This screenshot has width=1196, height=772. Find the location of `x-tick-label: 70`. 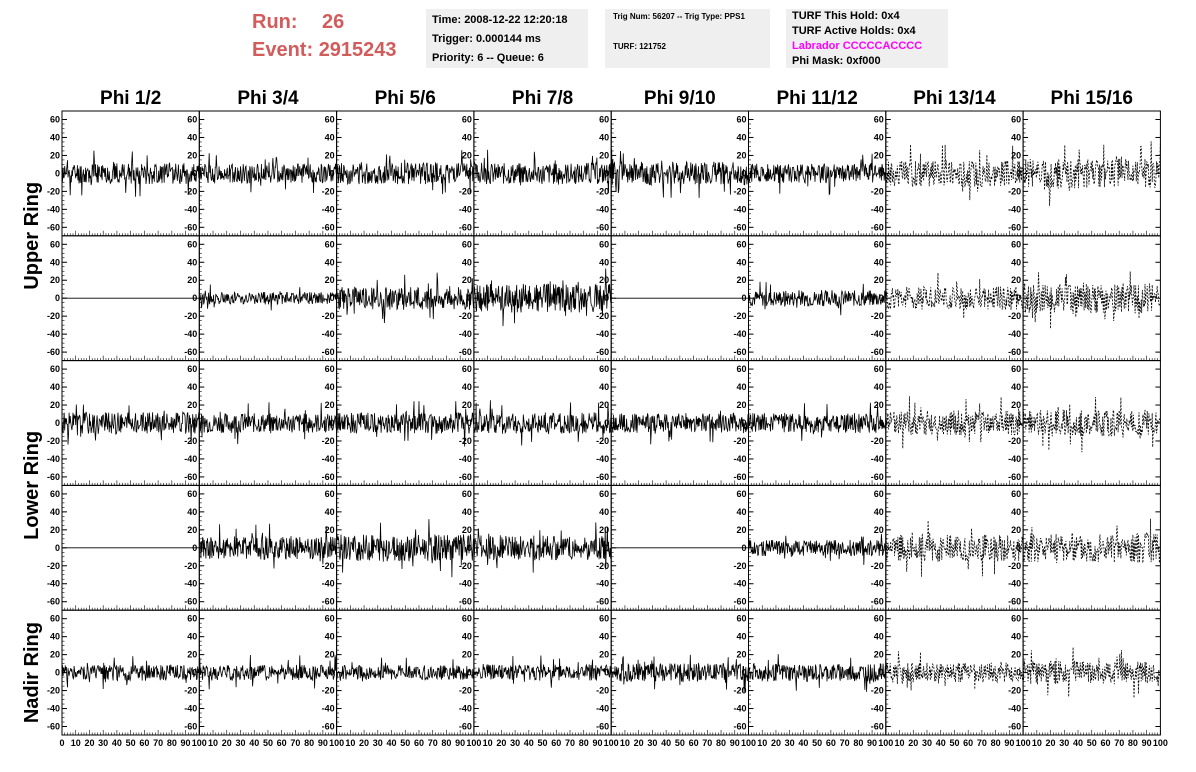

x-tick-label: 70 is located at coordinates (845, 743).